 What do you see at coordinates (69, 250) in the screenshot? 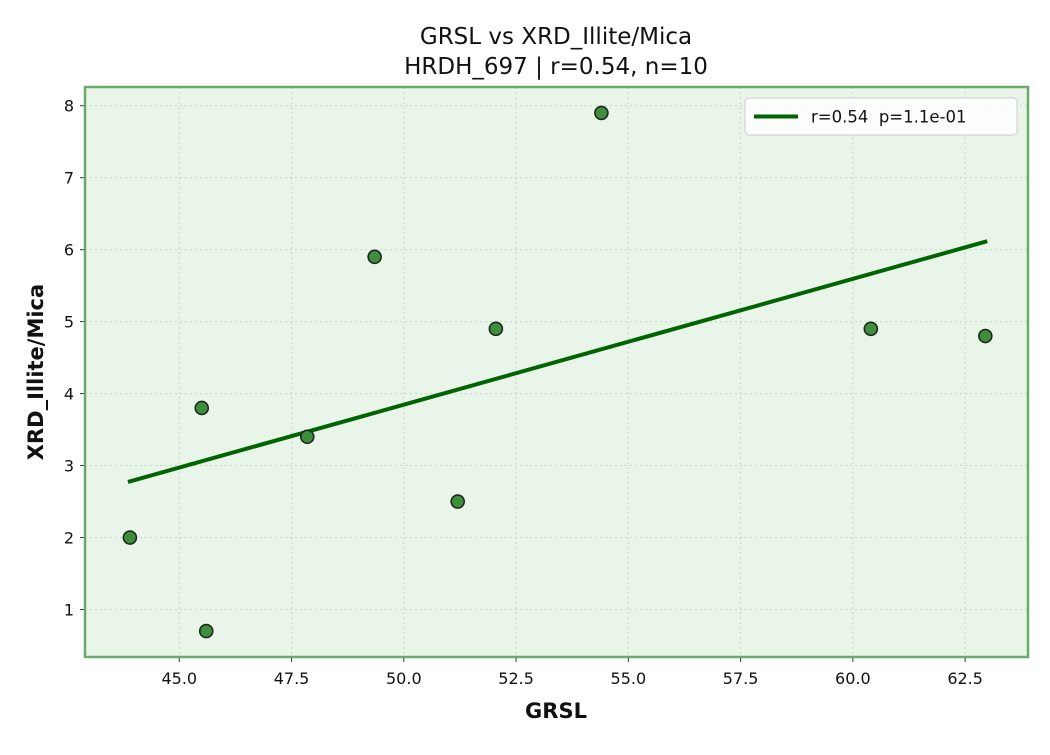
I see `y-tick-label: 6` at bounding box center [69, 250].